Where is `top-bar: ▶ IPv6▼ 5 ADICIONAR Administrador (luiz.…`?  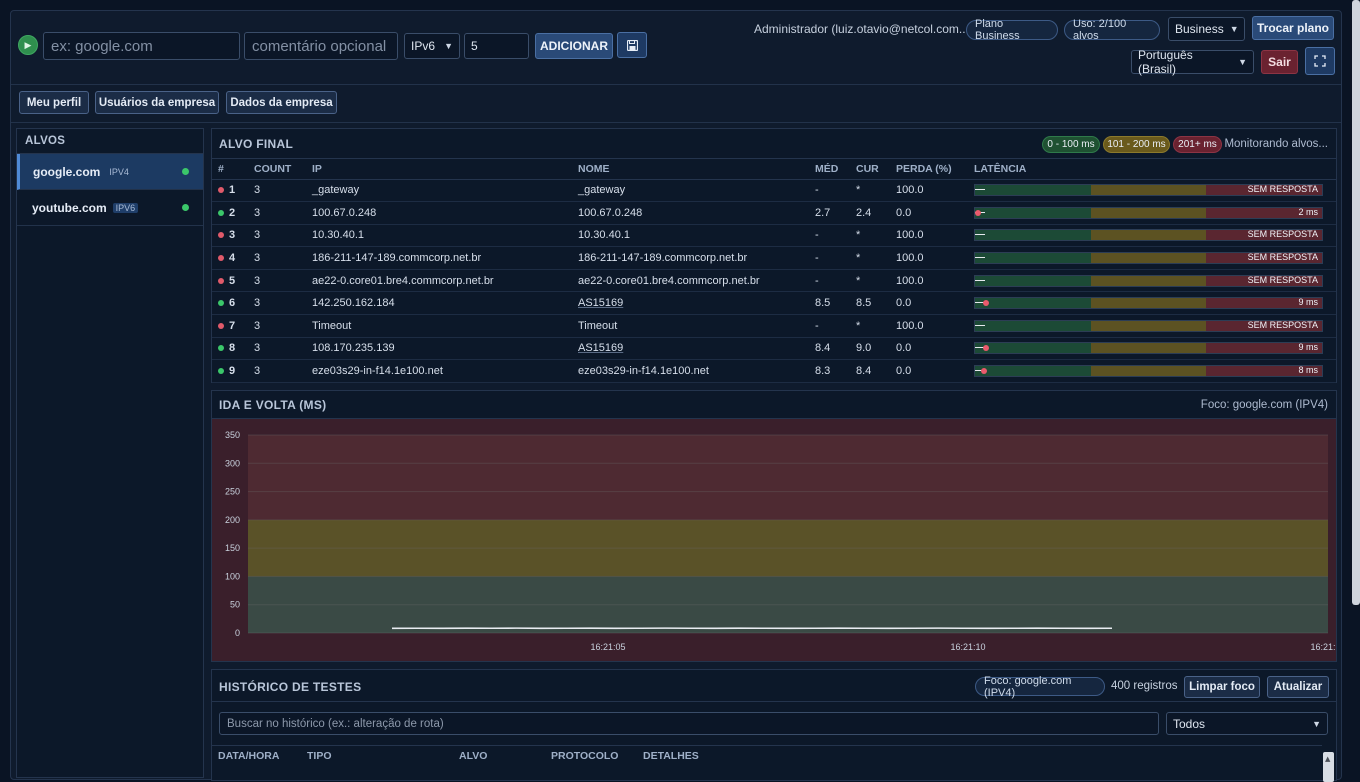
top-bar: ▶ IPv6▼ 5 ADICIONAR Administrador (luiz.… is located at coordinates (676, 48).